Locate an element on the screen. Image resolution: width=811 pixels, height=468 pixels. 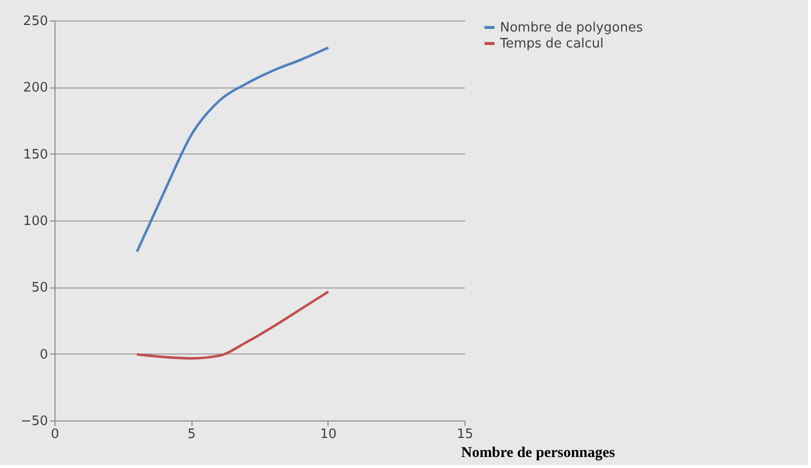
y-tick-label: 150 is located at coordinates (35, 154).